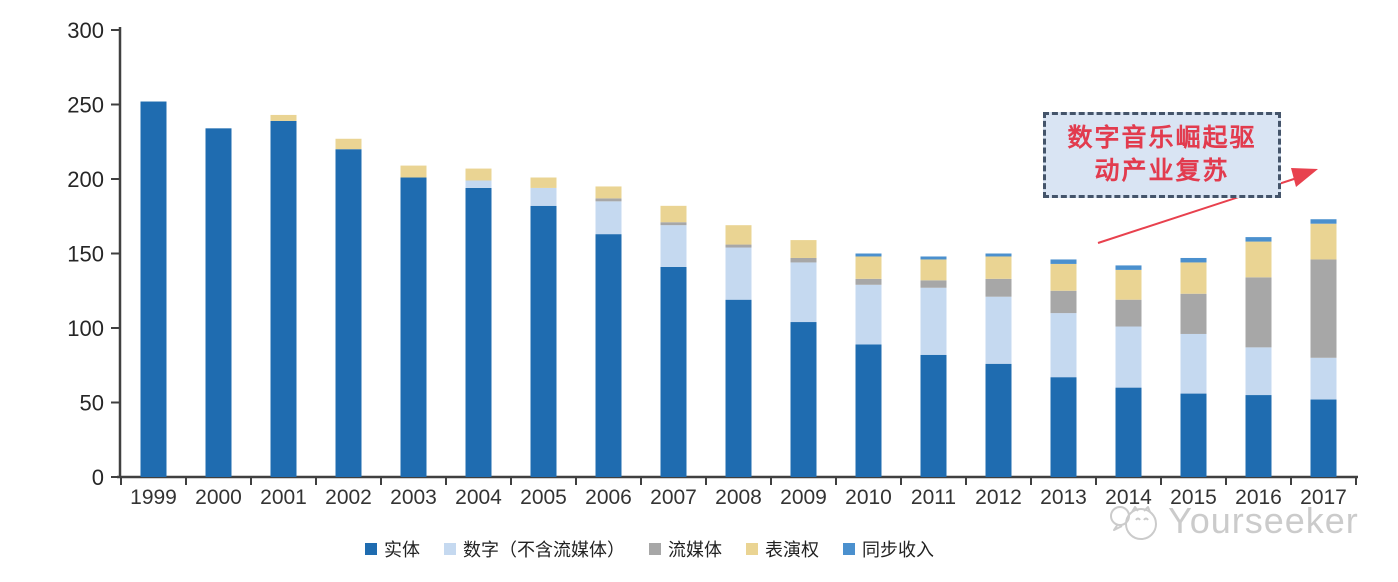 Image resolution: width=1398 pixels, height=582 pixels. I want to click on legend-label: 表演权, so click(792, 550).